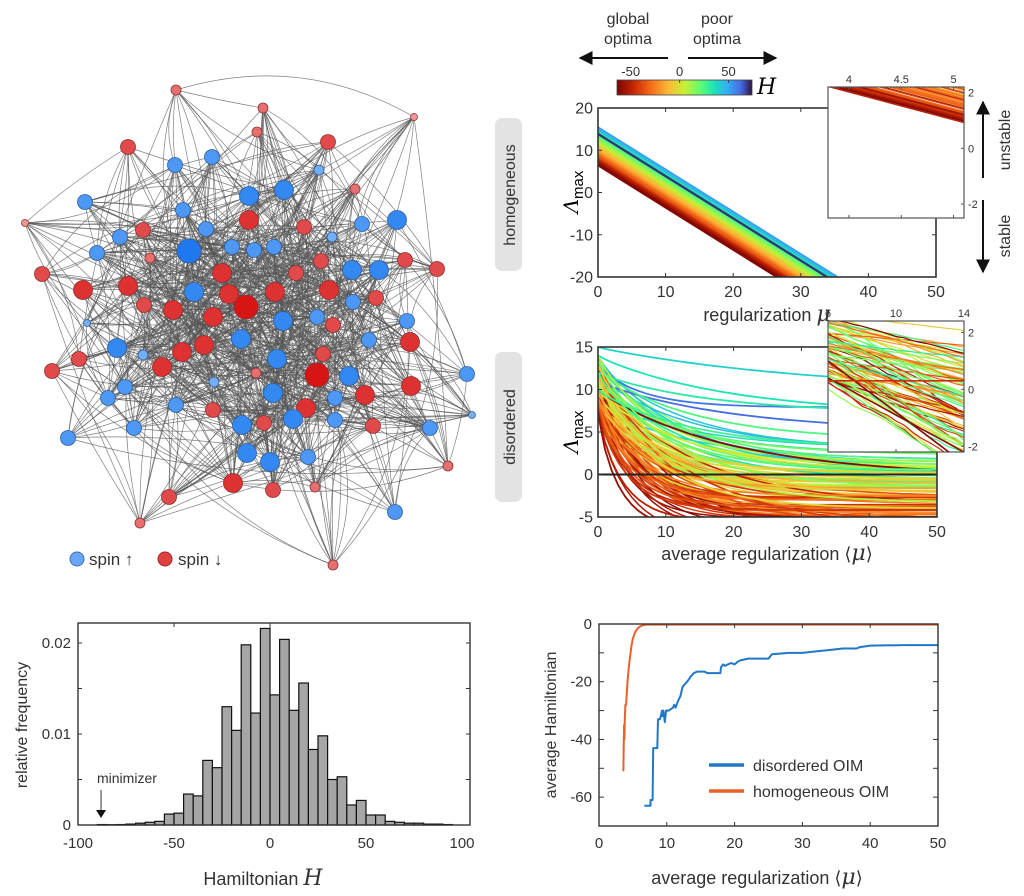  Describe the element at coordinates (780, 698) in the screenshot. I see `homogeneous-oim-line` at that location.